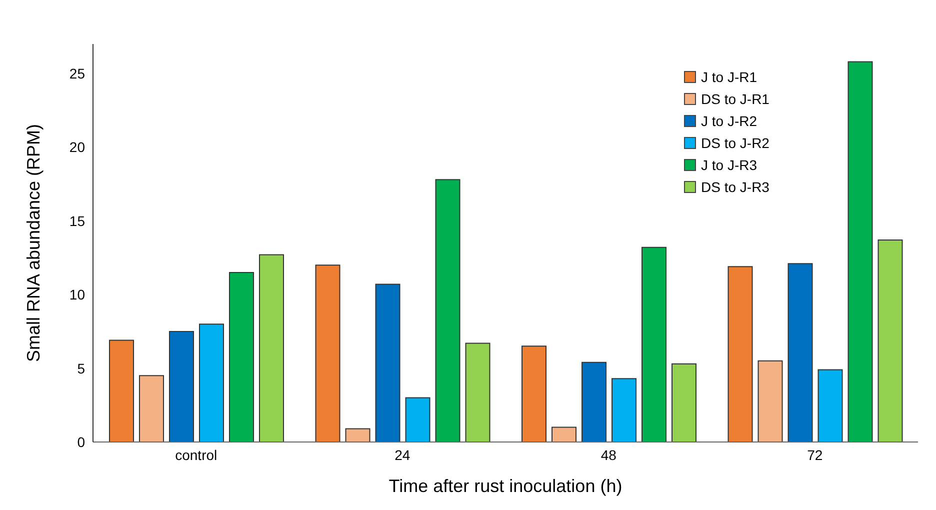  Describe the element at coordinates (729, 165) in the screenshot. I see `legend-label: J to J-R3` at that location.